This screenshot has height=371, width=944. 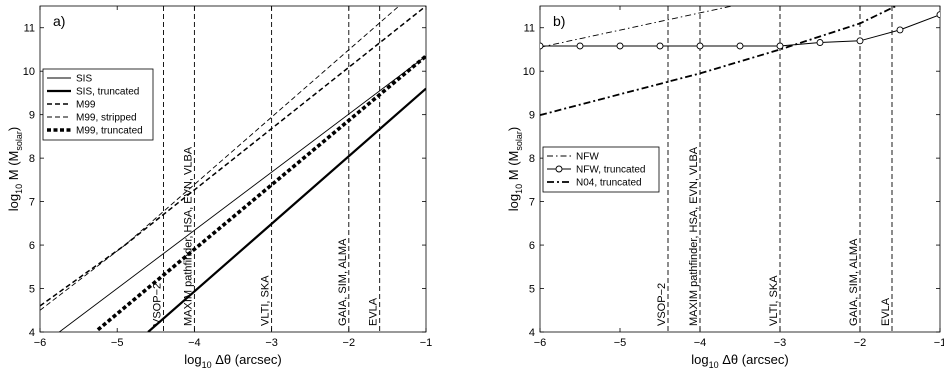 I want to click on legend-label: NFW, so click(x=587, y=157).